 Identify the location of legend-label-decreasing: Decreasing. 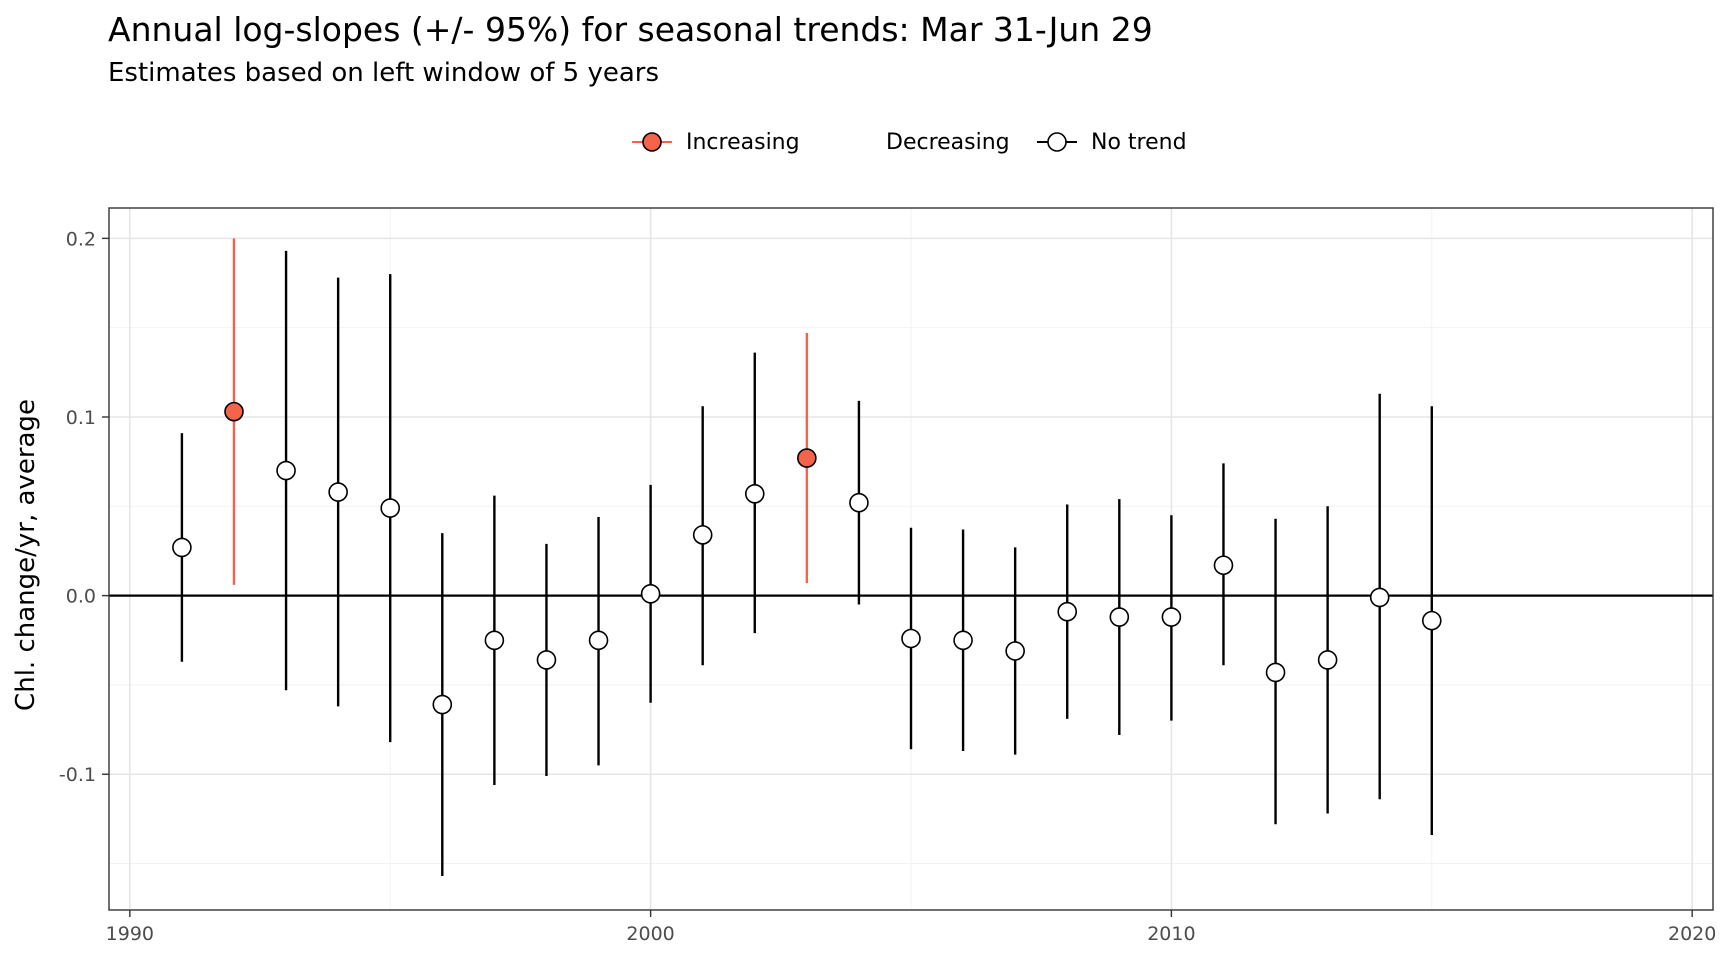
(948, 142).